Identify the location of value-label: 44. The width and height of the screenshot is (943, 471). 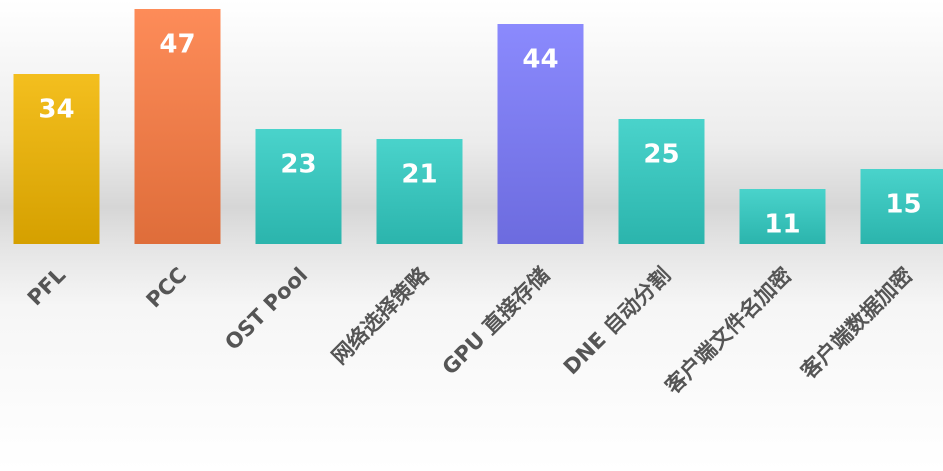
(540, 60).